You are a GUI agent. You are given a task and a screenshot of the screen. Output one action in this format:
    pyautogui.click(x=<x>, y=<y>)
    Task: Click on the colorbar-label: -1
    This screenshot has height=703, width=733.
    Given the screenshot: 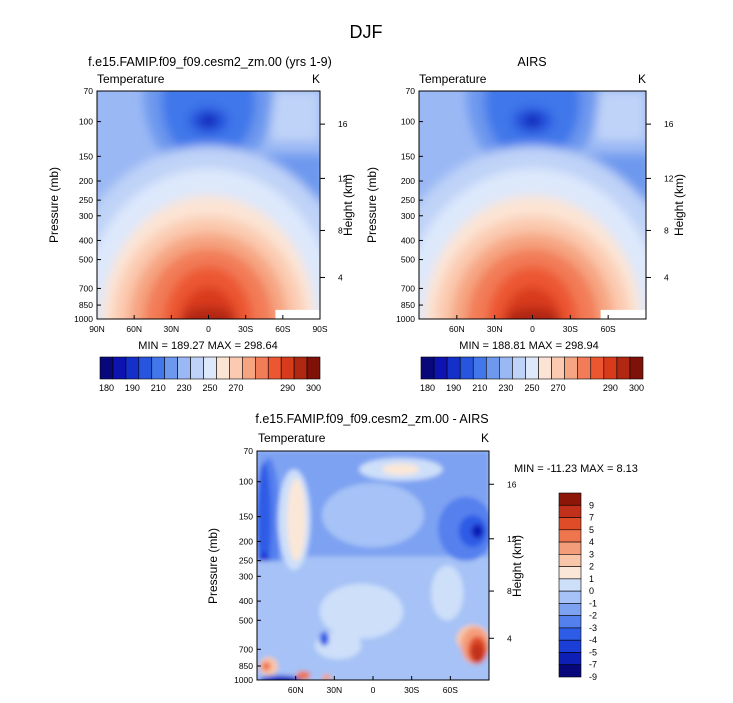 What is the action you would take?
    pyautogui.click(x=593, y=603)
    